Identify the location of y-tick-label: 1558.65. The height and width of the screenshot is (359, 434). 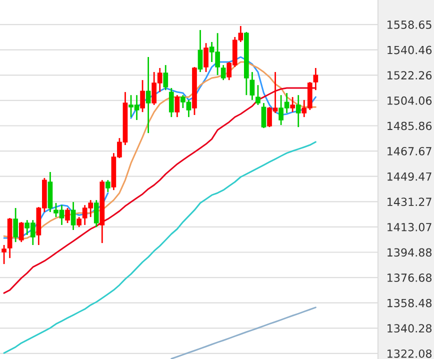
(410, 24).